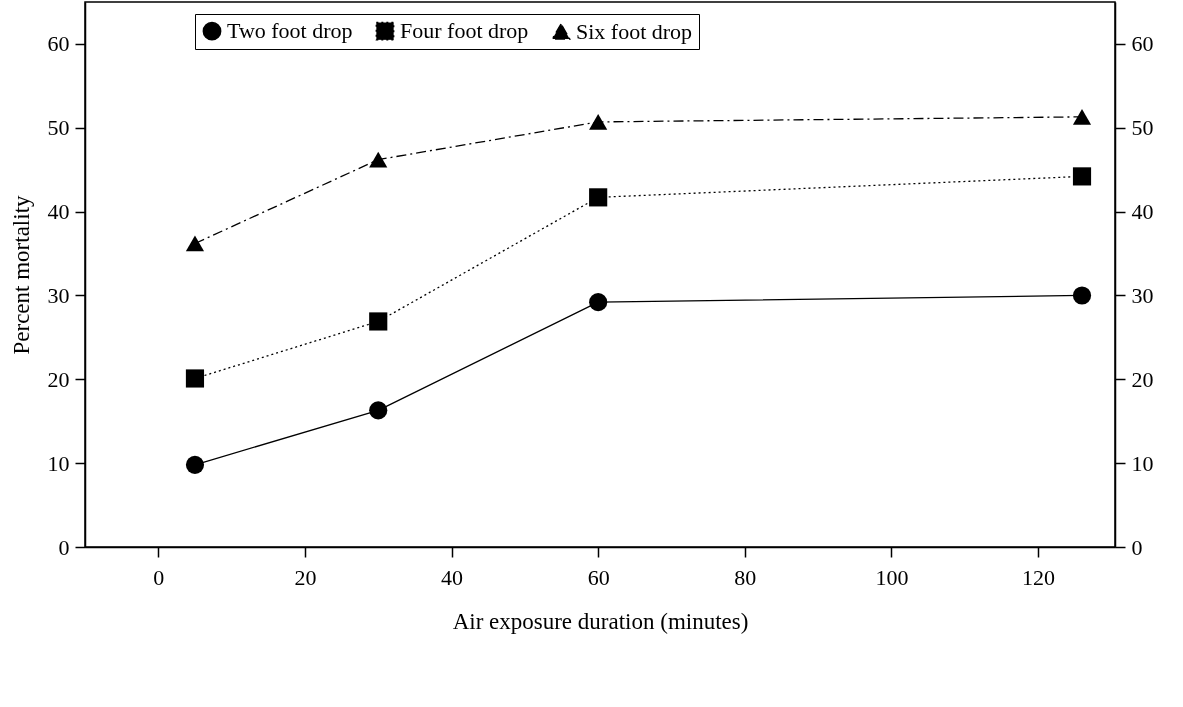 This screenshot has width=1183, height=707. What do you see at coordinates (290, 31) in the screenshot?
I see `legend-label: Two foot drop` at bounding box center [290, 31].